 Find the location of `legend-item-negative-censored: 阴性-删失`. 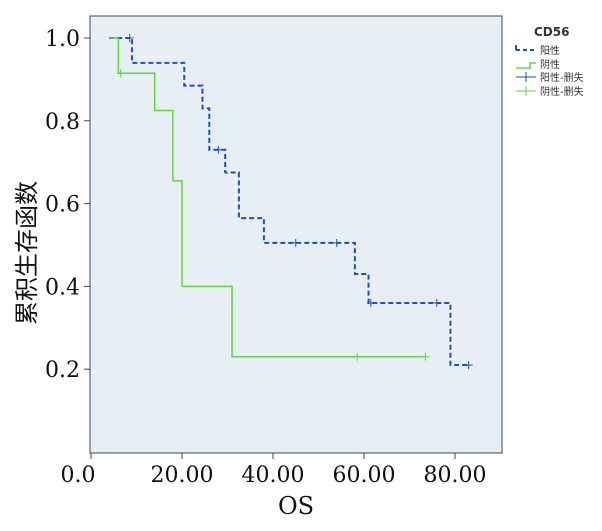

legend-item-negative-censored: 阴性-删失 is located at coordinates (550, 91).